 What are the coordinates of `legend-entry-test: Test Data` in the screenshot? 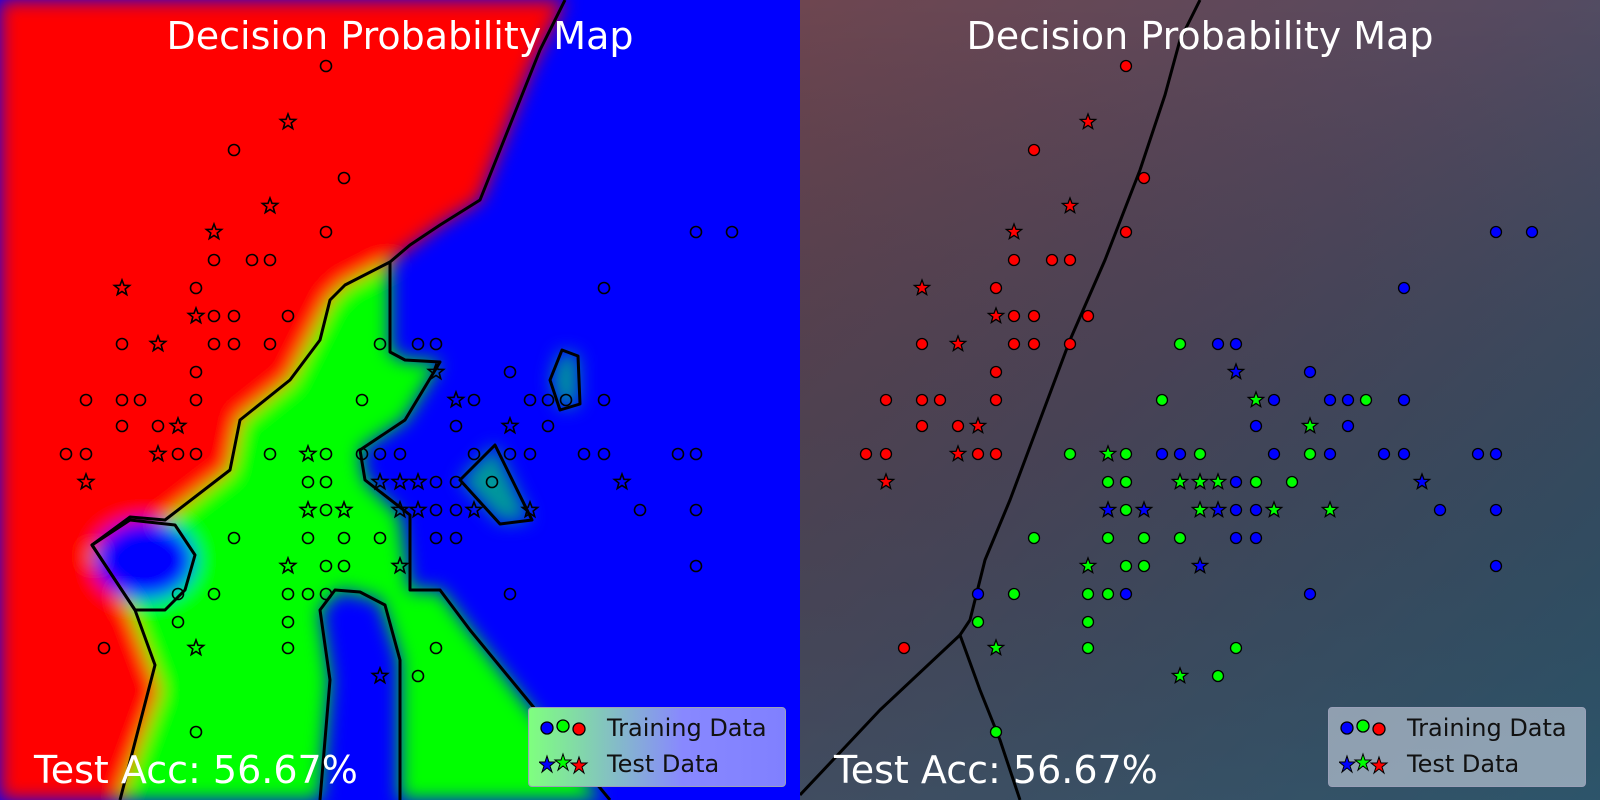 It's located at (657, 764).